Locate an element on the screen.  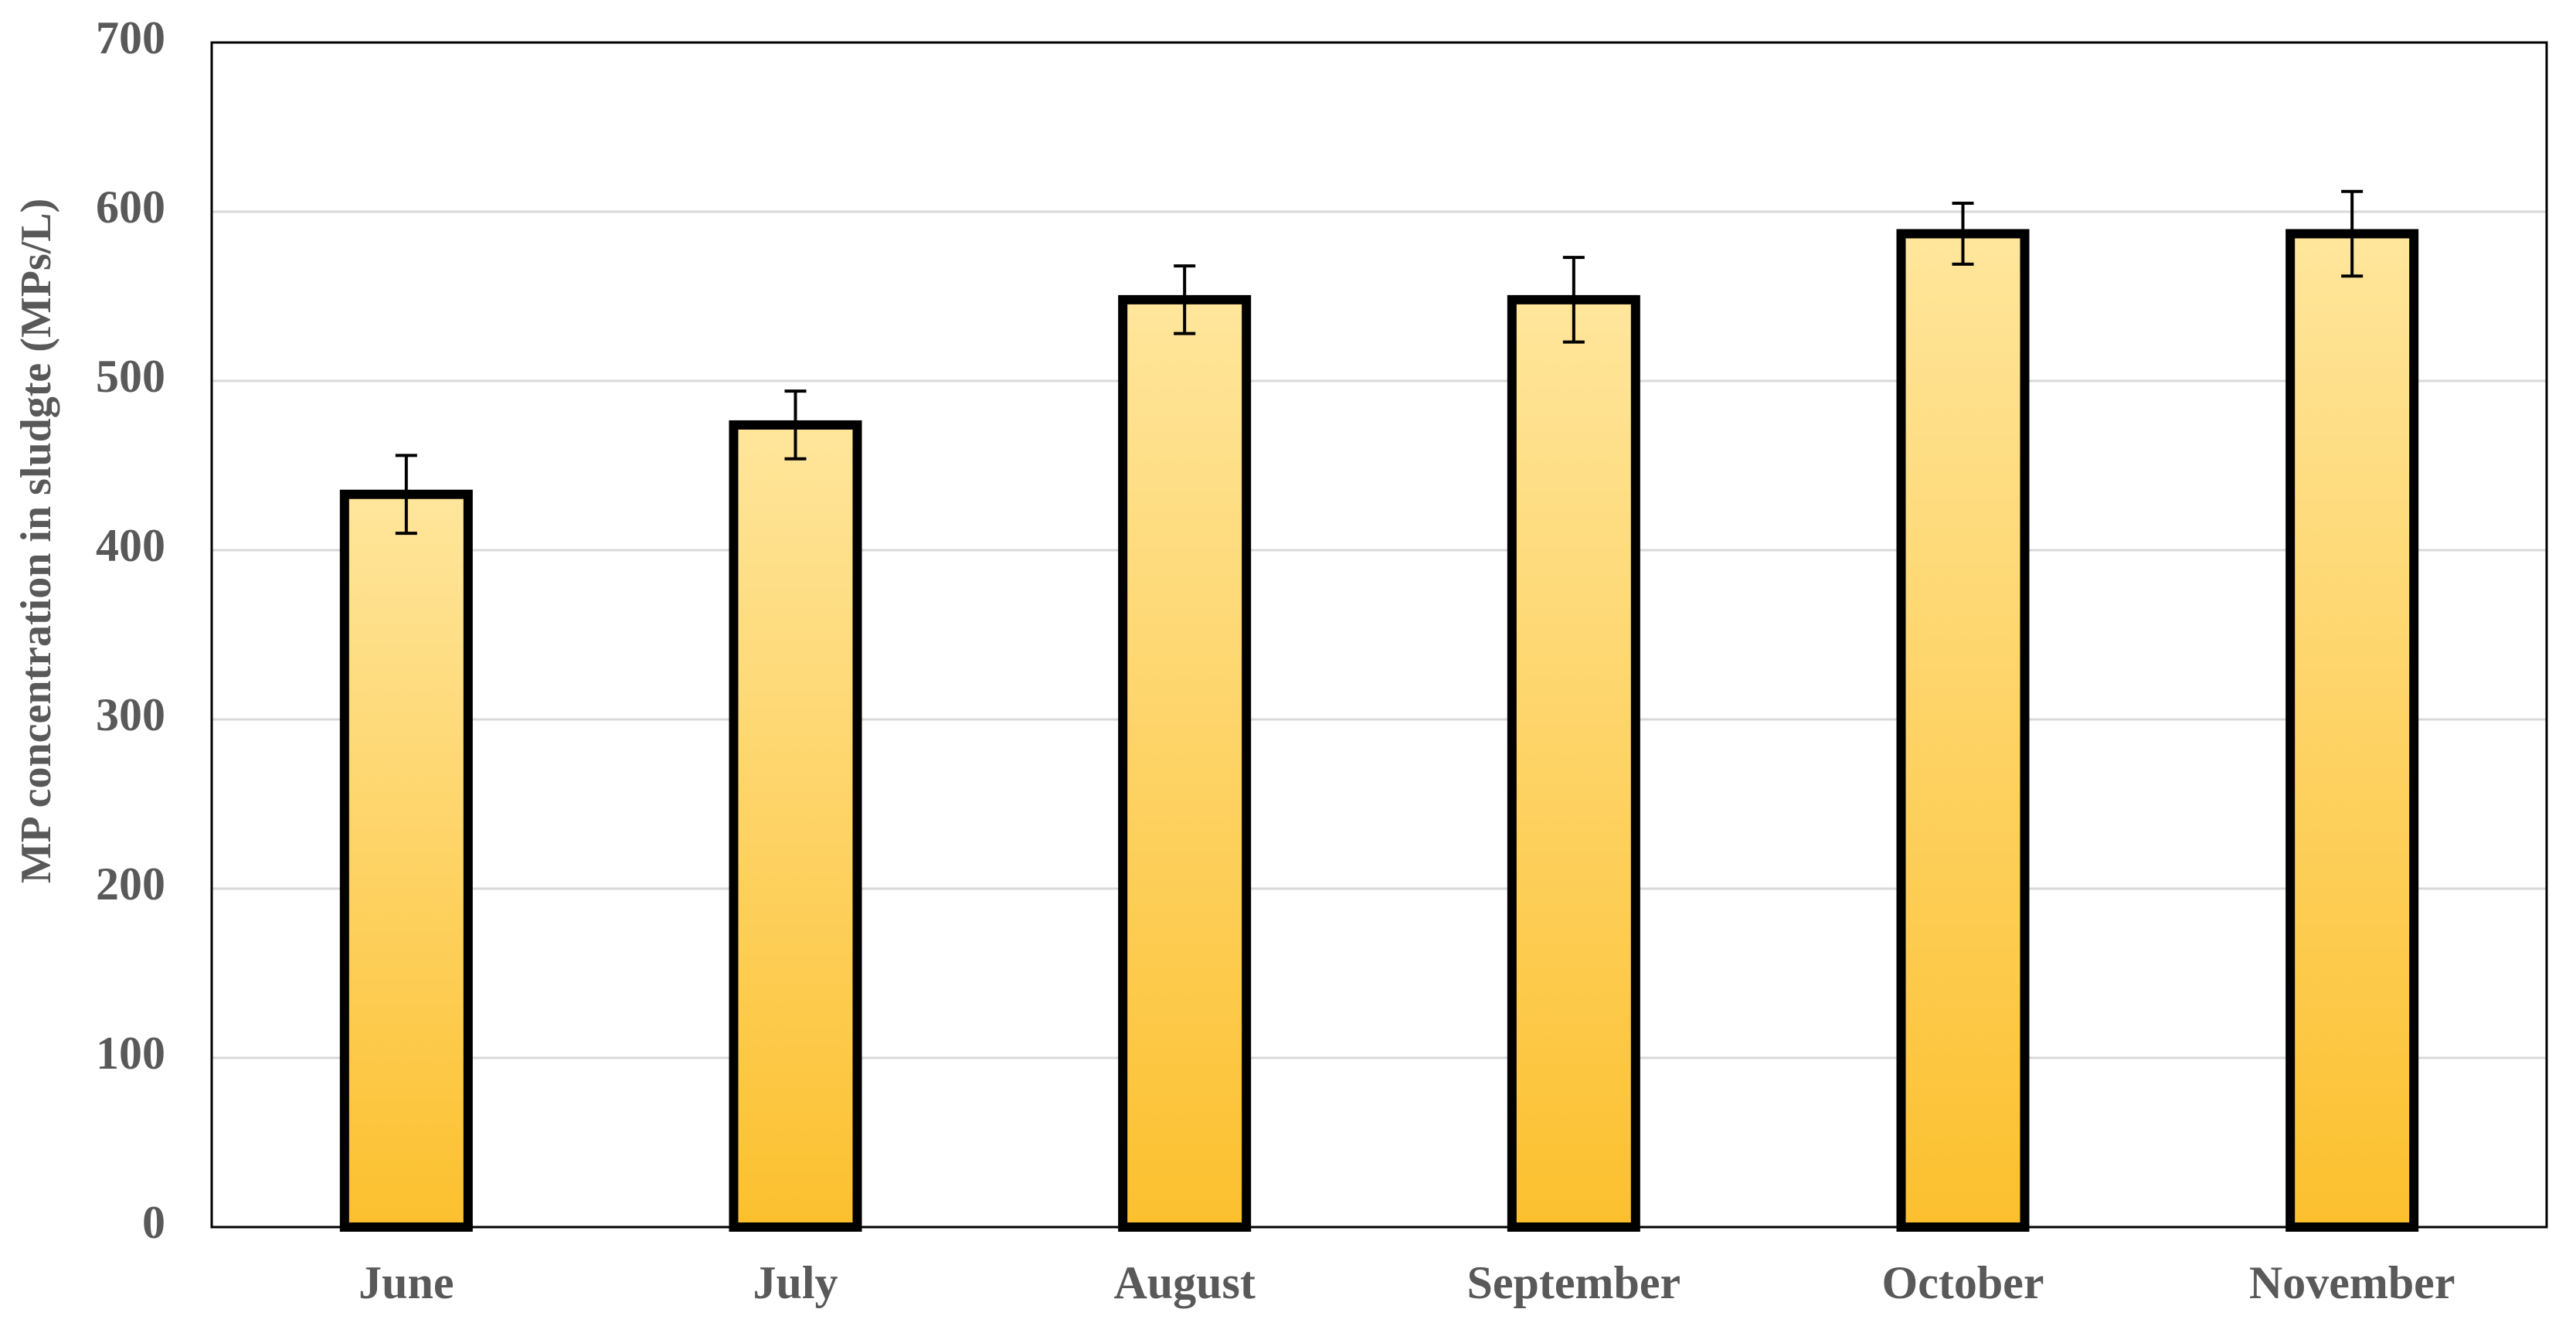
y-tick-label: 100 is located at coordinates (130, 1053).